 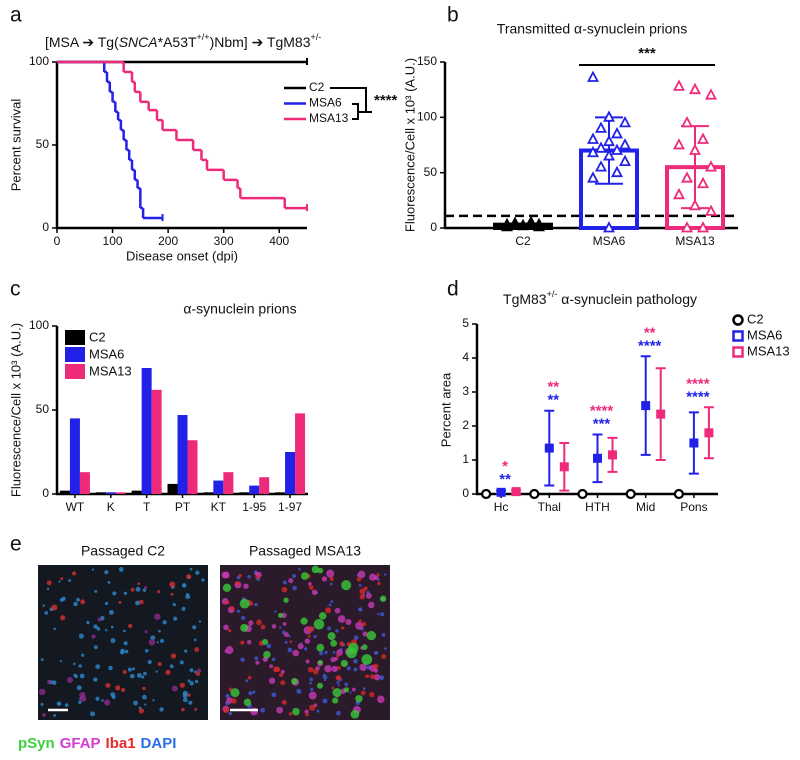 What do you see at coordinates (183, 507) in the screenshot?
I see `x-tick-label: PT` at bounding box center [183, 507].